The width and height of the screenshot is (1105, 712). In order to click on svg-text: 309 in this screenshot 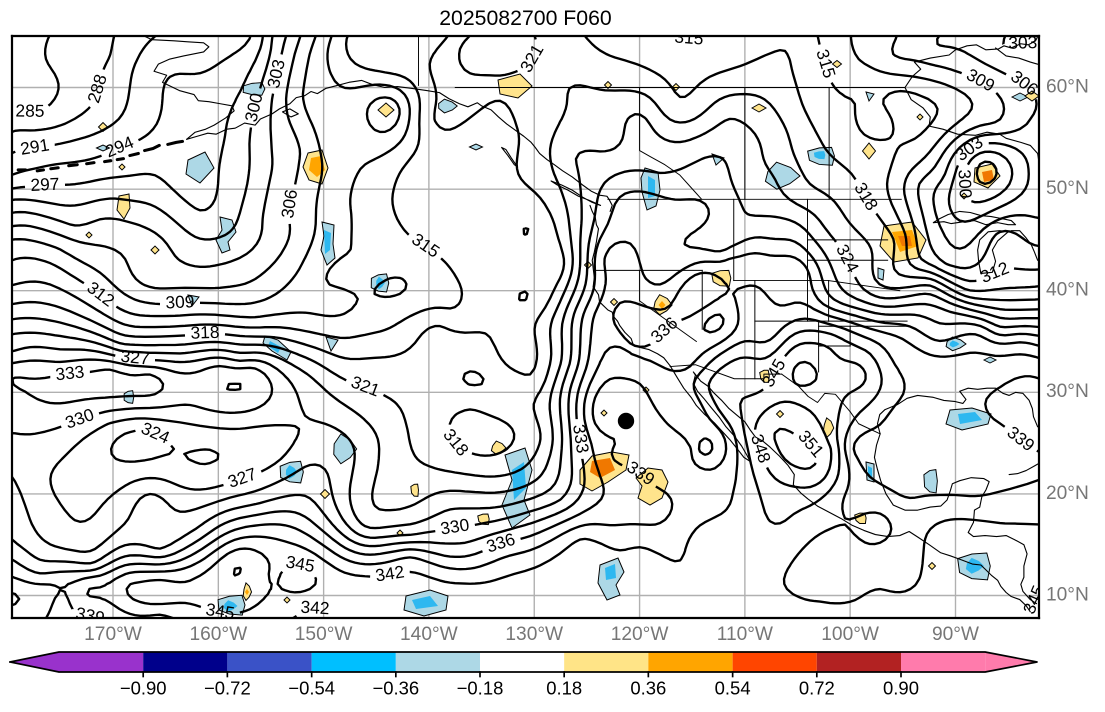, I will do `click(180, 301)`.